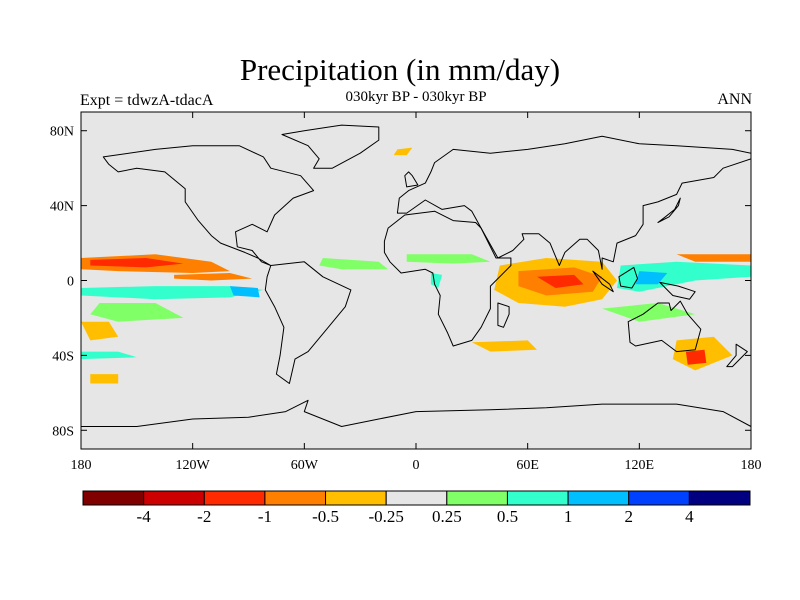 The width and height of the screenshot is (800, 600). Describe the element at coordinates (664, 326) in the screenshot. I see `coastline-australia` at that location.